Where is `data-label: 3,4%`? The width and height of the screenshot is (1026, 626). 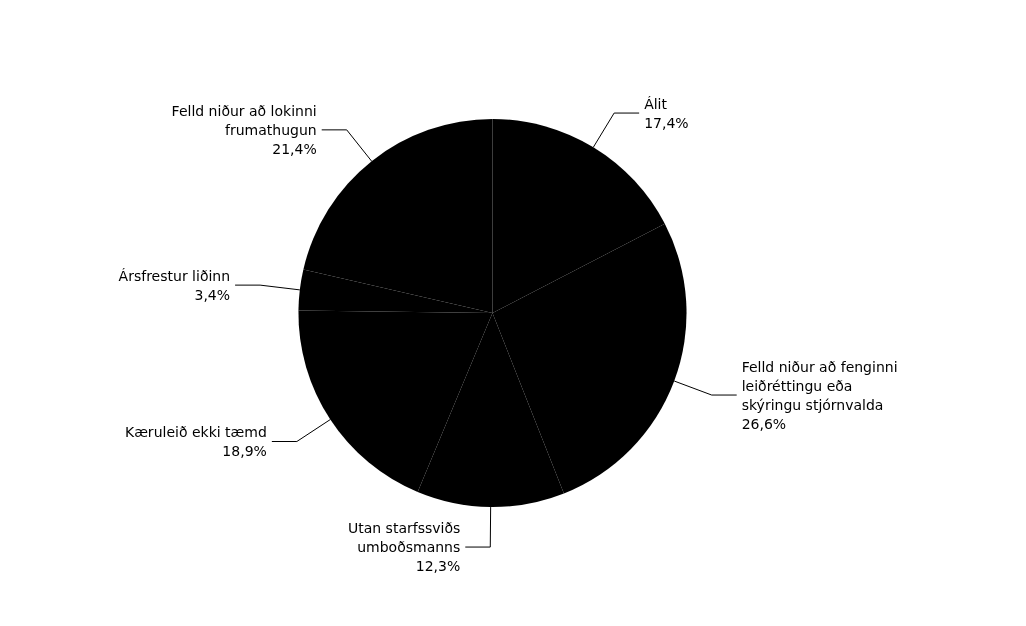
data-label: 3,4% is located at coordinates (212, 294).